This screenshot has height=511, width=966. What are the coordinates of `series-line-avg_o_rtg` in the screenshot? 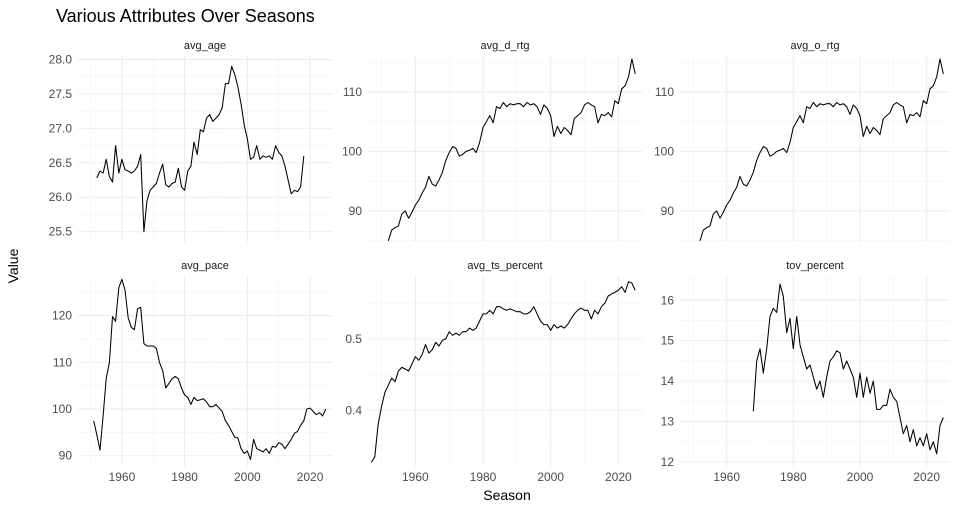 It's located at (821, 149).